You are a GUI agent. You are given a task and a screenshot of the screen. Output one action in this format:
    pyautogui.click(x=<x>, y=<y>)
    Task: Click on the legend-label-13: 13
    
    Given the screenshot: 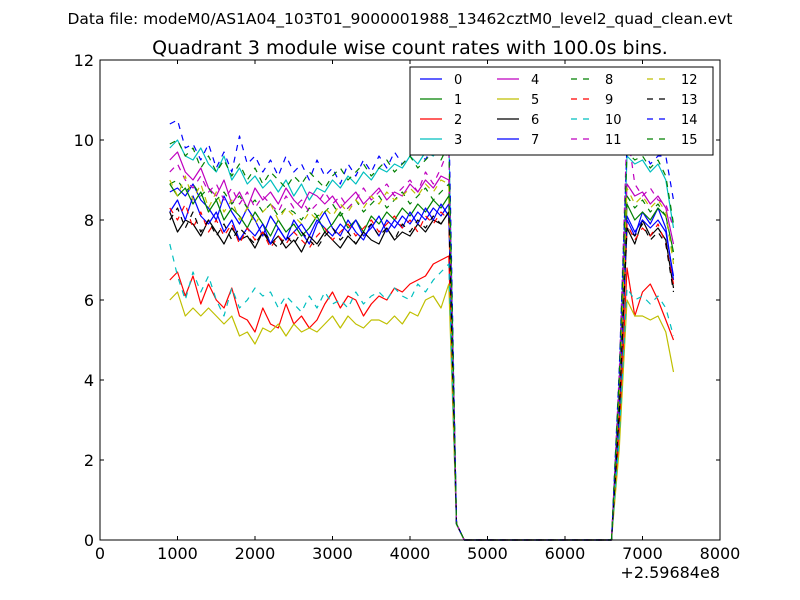 What is the action you would take?
    pyautogui.click(x=689, y=100)
    